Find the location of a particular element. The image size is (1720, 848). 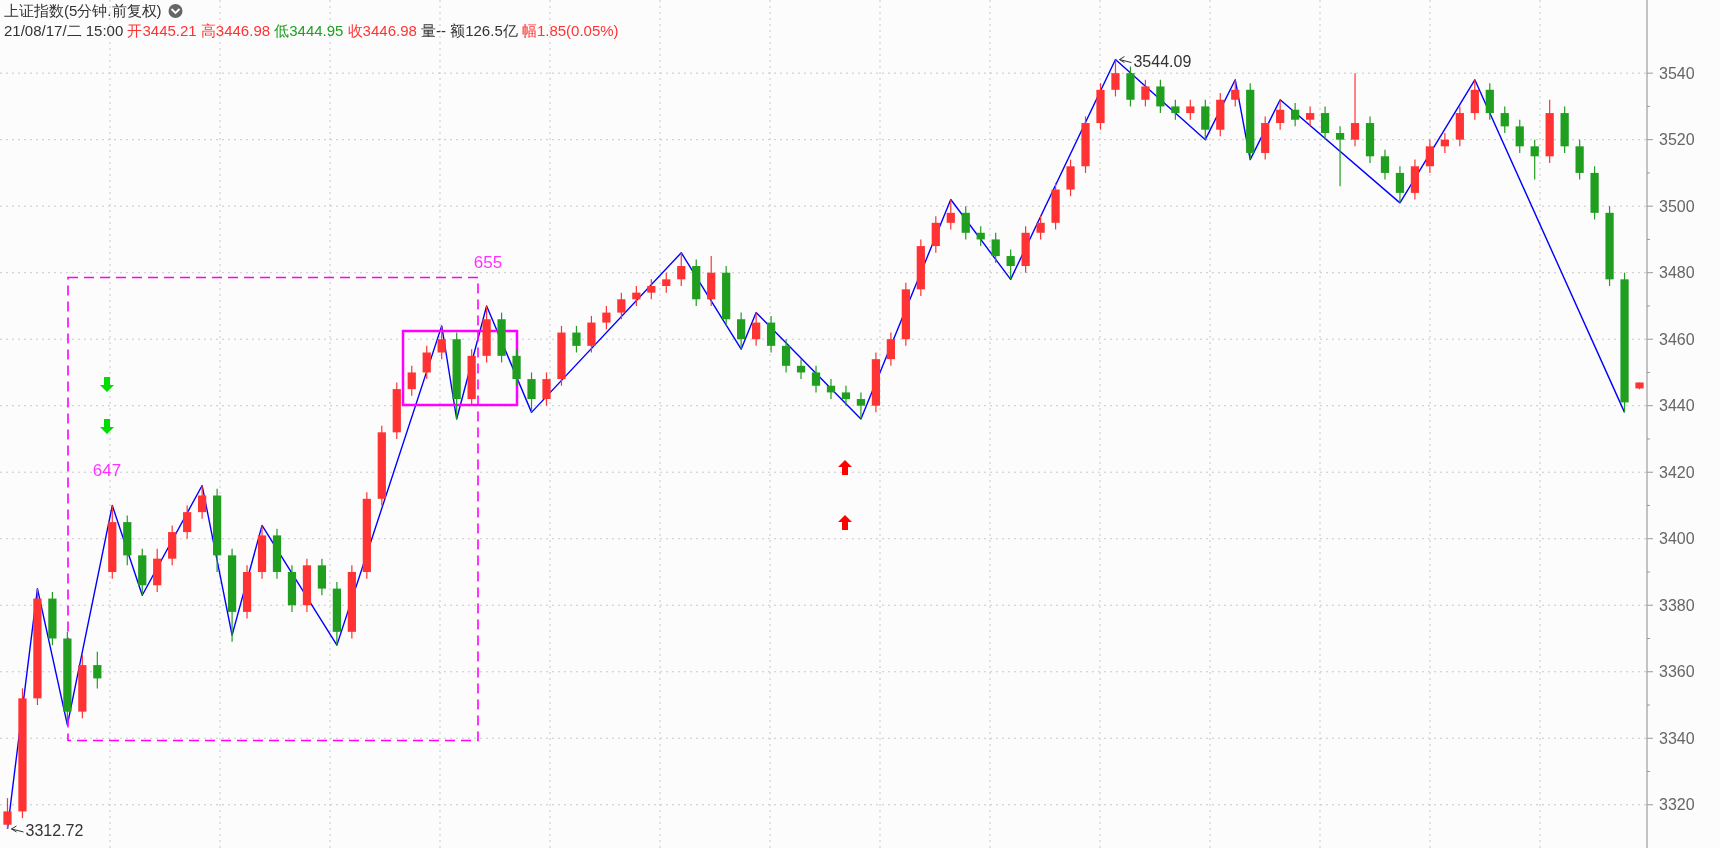

y-tick-label: 3460 is located at coordinates (1677, 339).